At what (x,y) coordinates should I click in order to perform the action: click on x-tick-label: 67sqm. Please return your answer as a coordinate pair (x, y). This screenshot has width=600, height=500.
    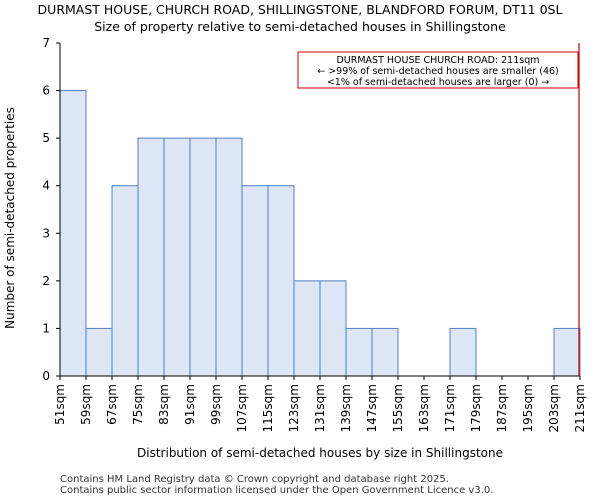
    Looking at the image, I should click on (112, 404).